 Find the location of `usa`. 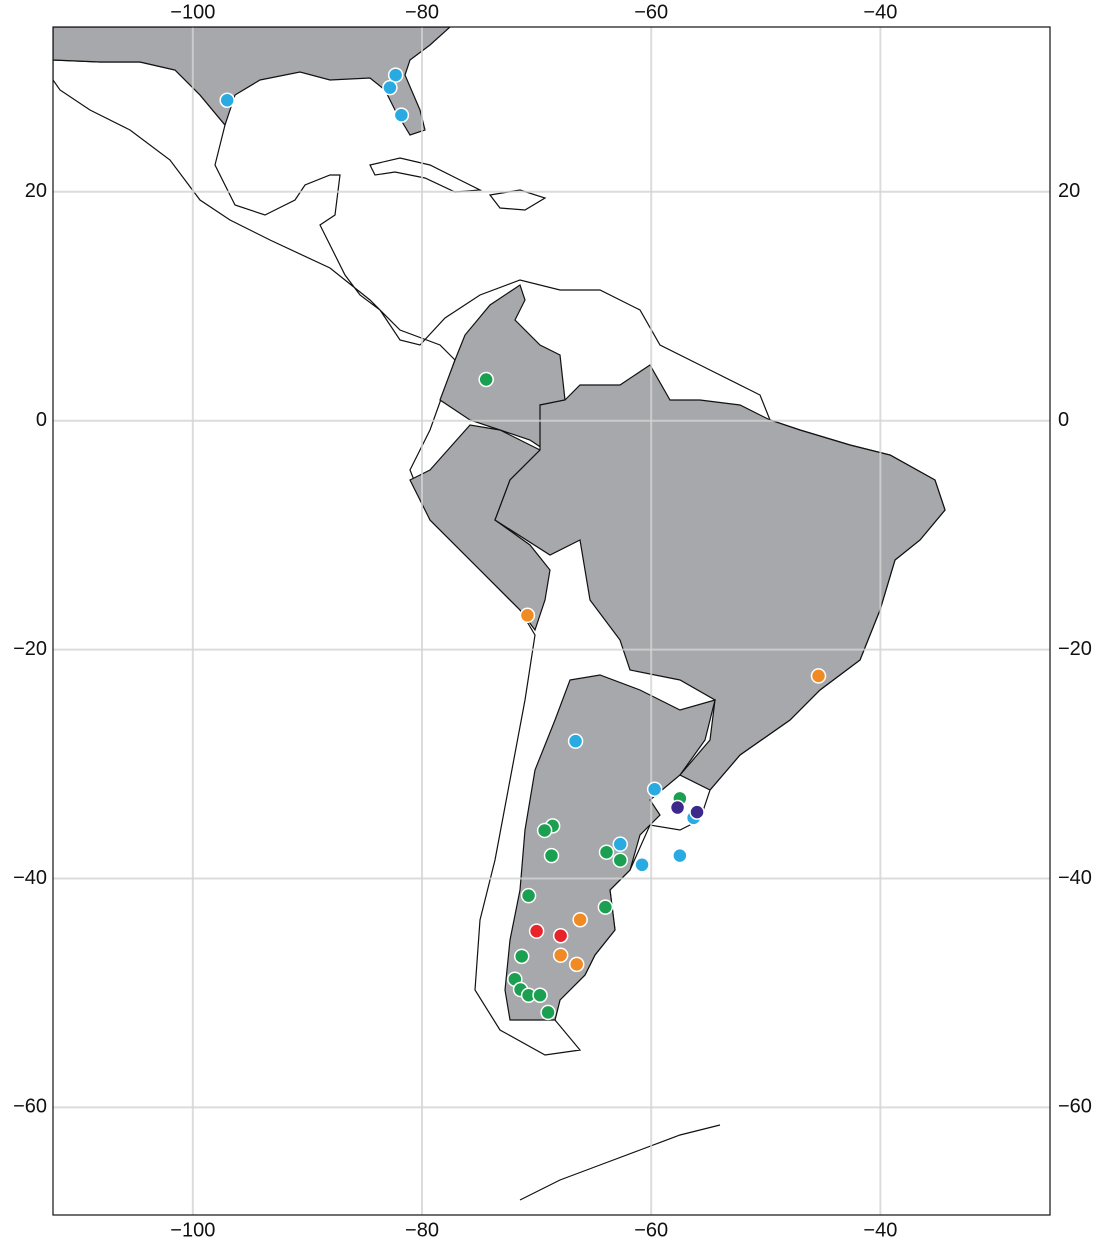

usa is located at coordinates (252, 81).